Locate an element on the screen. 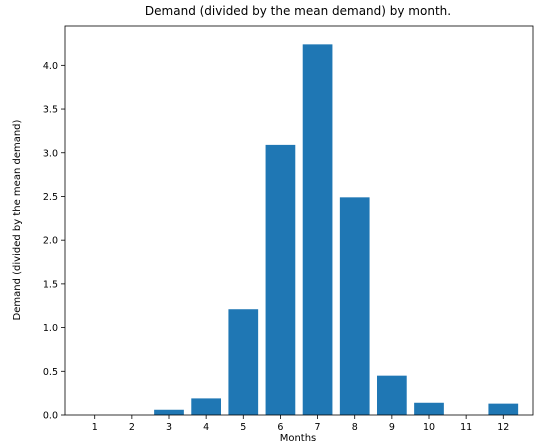 Image resolution: width=537 pixels, height=444 pixels. y-tick-label: 4.0 is located at coordinates (50, 66).